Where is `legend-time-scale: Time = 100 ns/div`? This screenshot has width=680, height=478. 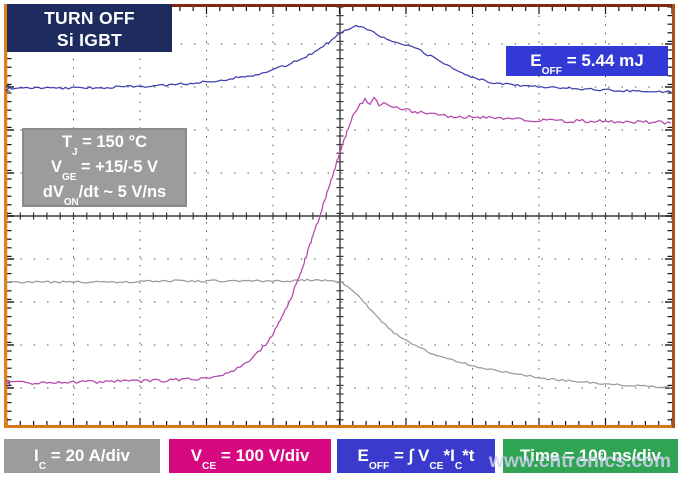
legend-time-scale: Time = 100 ns/div is located at coordinates (590, 456).